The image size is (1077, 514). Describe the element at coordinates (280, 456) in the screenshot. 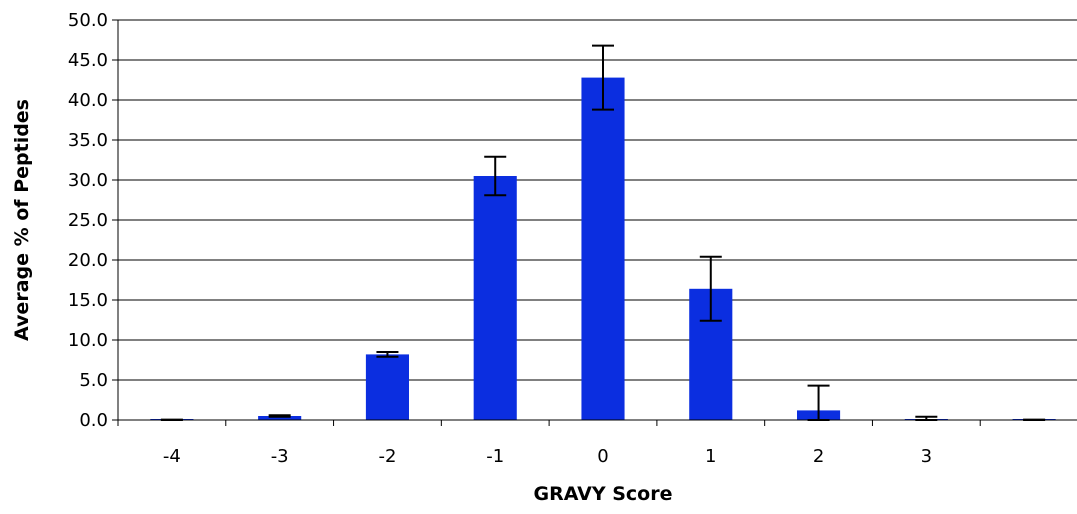

I see `x-tick-label: -3` at that location.